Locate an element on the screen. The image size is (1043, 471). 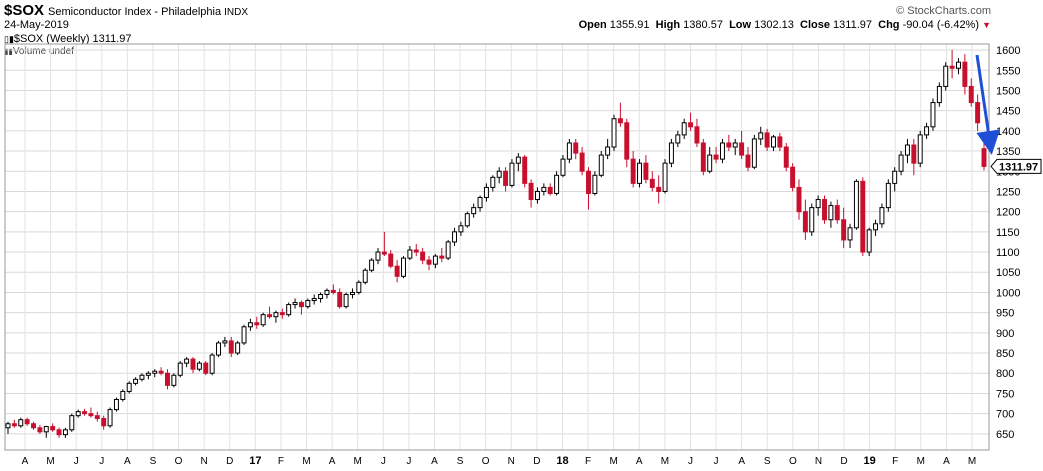
y-tick-label: 1100 is located at coordinates (1008, 253).